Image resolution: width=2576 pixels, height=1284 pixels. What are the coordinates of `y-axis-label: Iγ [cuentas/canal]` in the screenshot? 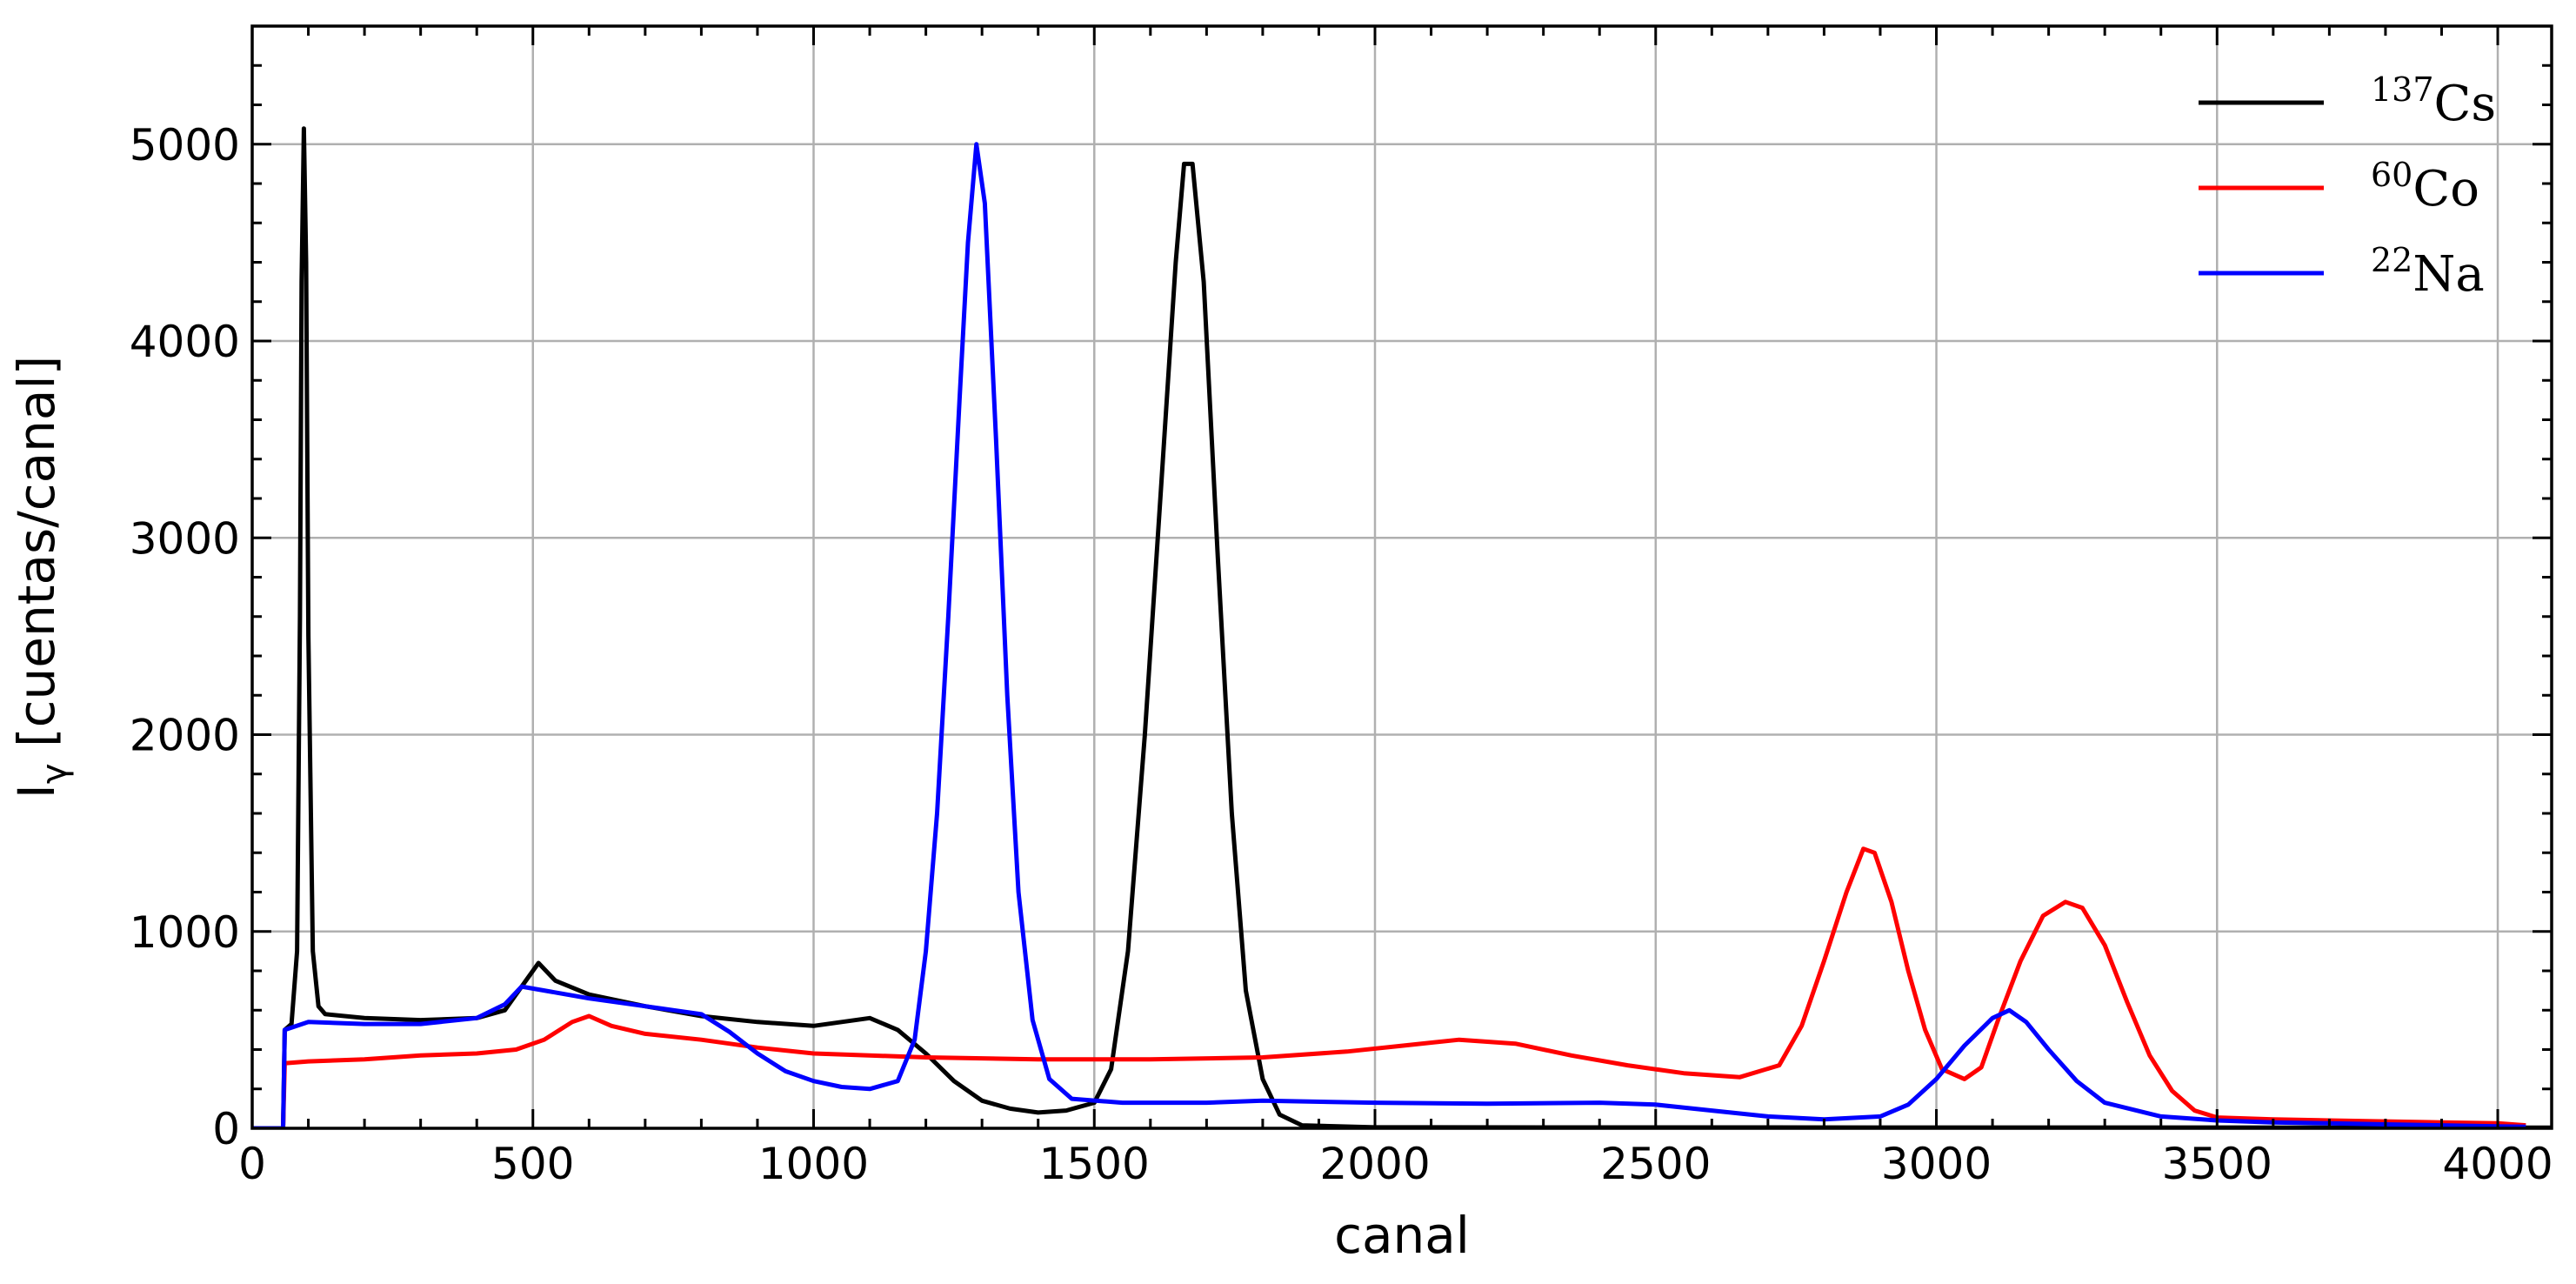 It's located at (41, 577).